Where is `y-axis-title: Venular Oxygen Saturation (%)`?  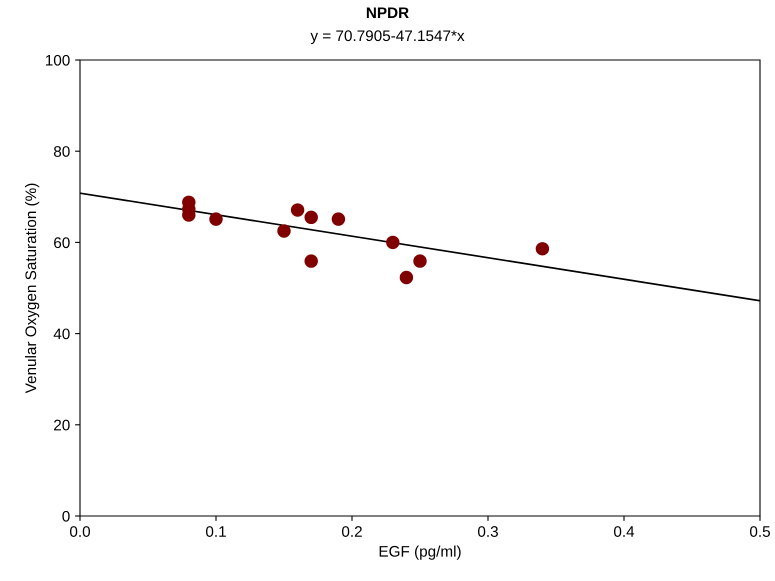 y-axis-title: Venular Oxygen Saturation (%) is located at coordinates (32, 289).